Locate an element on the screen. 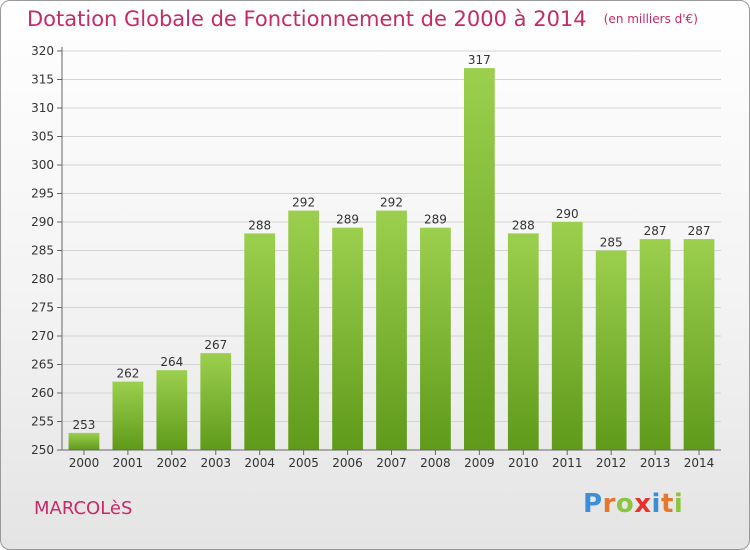 This screenshot has width=750, height=550. bar-2008 is located at coordinates (435, 338).